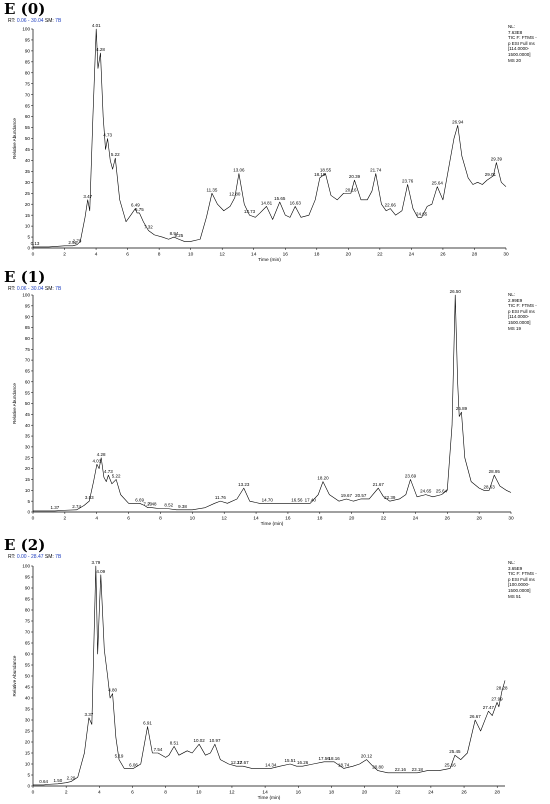  What do you see at coordinates (411, 475) in the screenshot?
I see `peak-label: 23.69` at bounding box center [411, 475].